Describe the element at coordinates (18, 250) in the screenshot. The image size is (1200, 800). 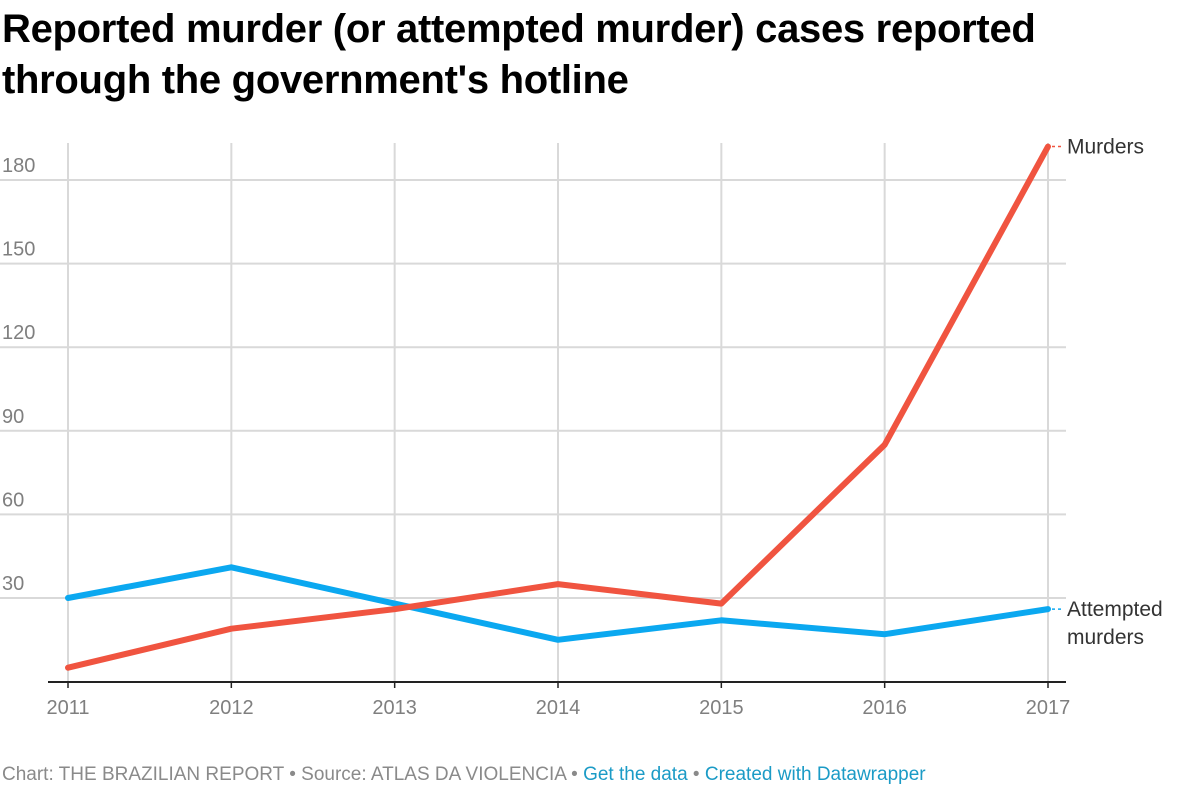
I see `y-tick-label-150: 150` at that location.